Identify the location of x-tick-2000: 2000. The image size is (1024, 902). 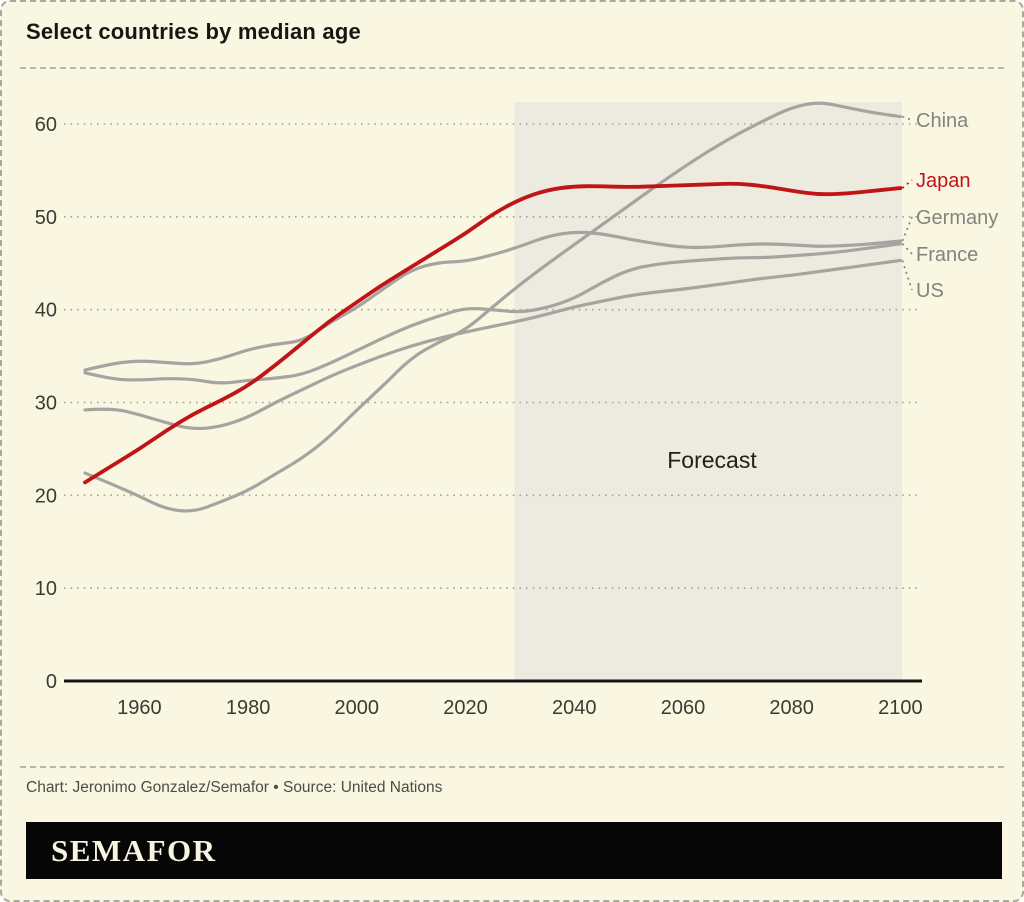
(357, 708).